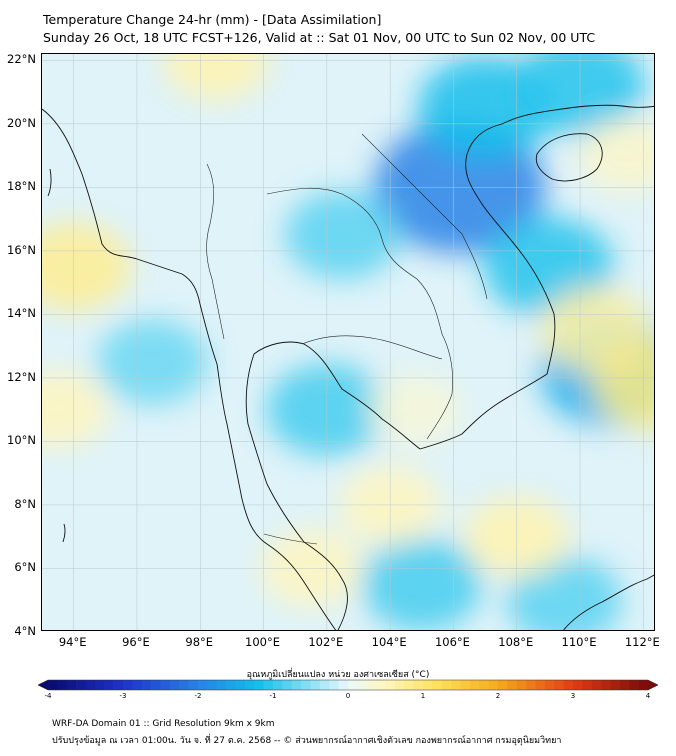 The height and width of the screenshot is (756, 676). What do you see at coordinates (569, 157) in the screenshot?
I see `coastline-hainan` at bounding box center [569, 157].